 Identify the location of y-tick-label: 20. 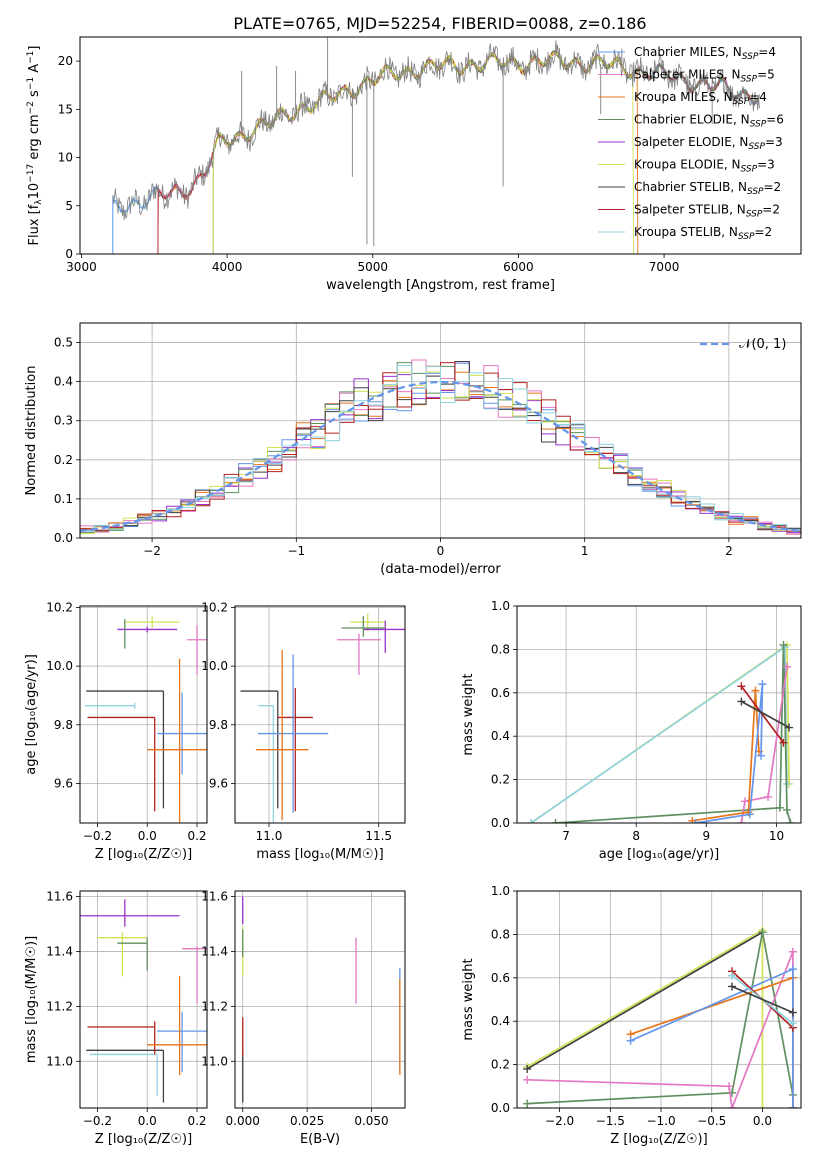
(65, 61).